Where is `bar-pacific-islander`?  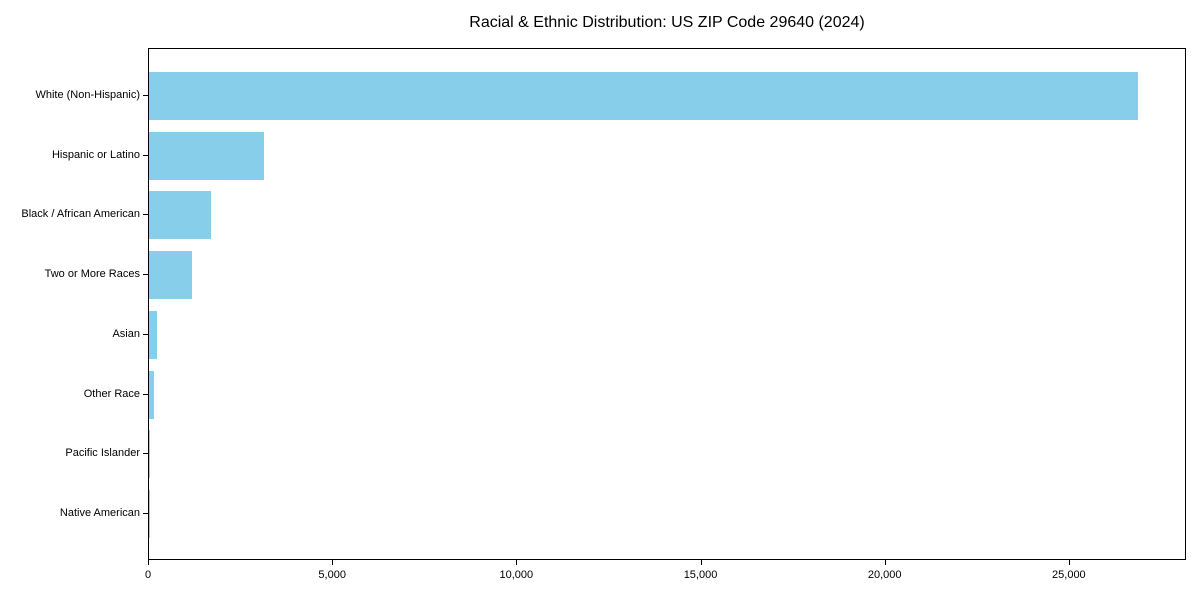 bar-pacific-islander is located at coordinates (150, 454).